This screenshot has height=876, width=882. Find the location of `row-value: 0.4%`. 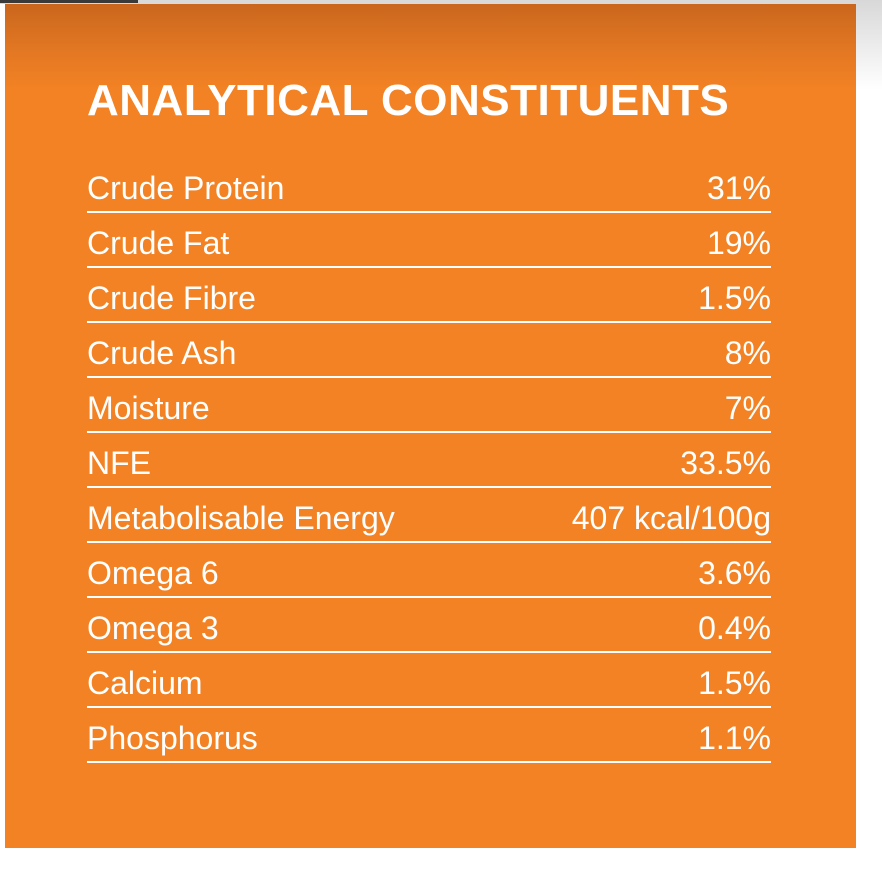

row-value: 0.4% is located at coordinates (734, 628).